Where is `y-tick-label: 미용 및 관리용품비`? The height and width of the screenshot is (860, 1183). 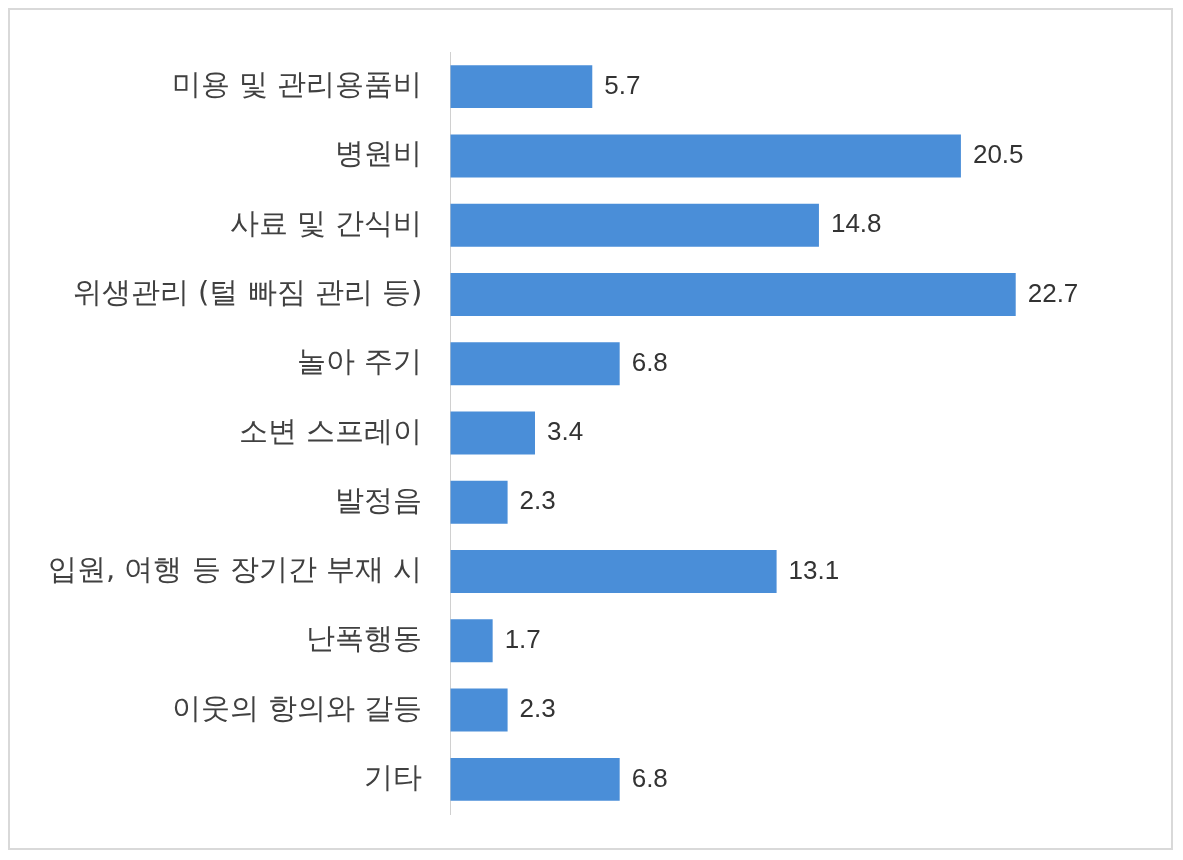
y-tick-label: 미용 및 관리용품비 is located at coordinates (297, 84).